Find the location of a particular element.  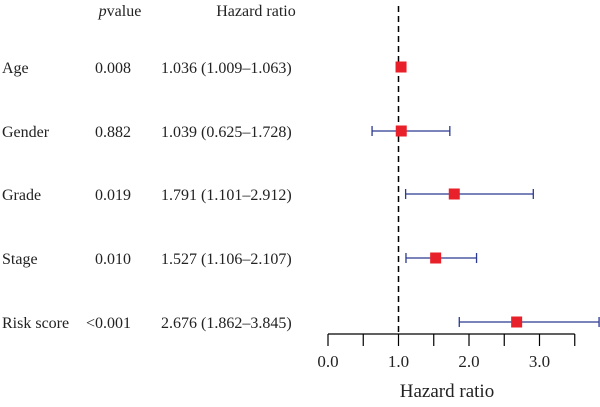

row-hazard-ratio: 1.527 (1.106–2.107) is located at coordinates (226, 259).